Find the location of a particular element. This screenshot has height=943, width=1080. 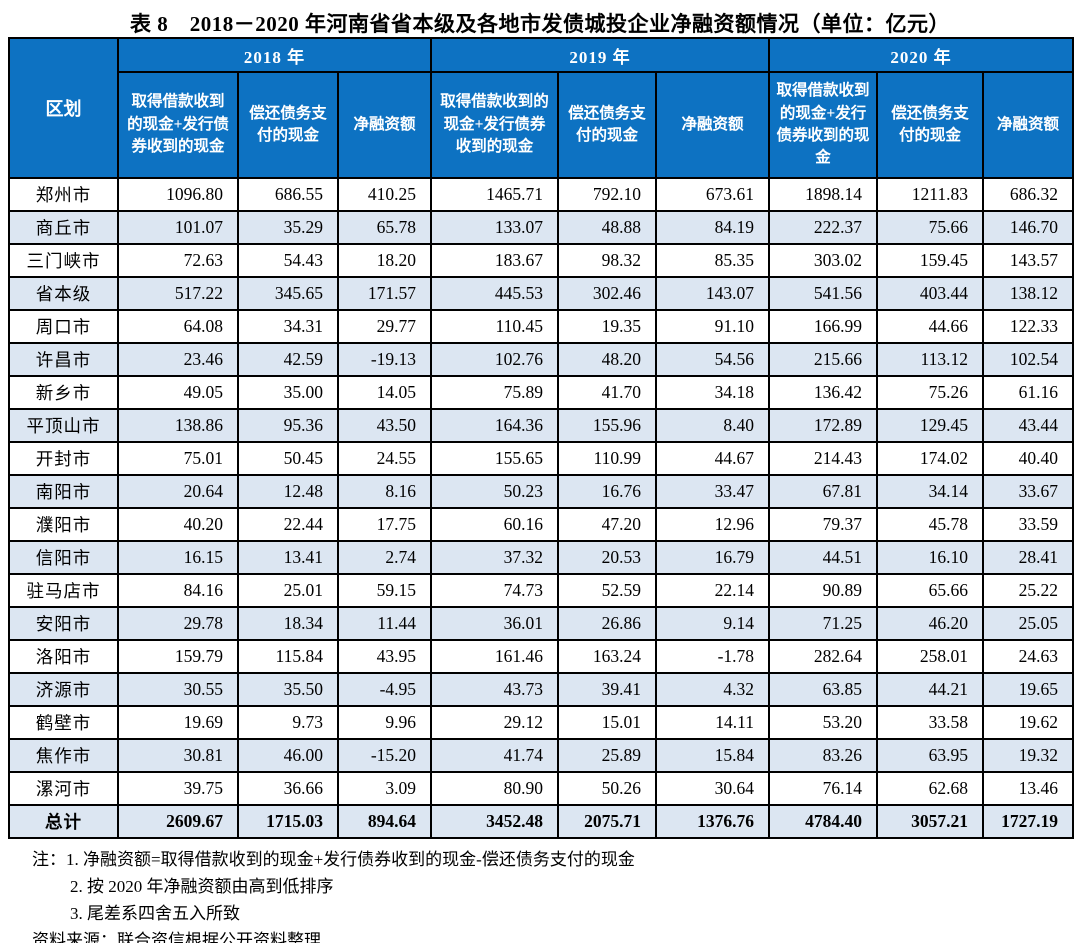

value-cell: 161.46 is located at coordinates (495, 656).